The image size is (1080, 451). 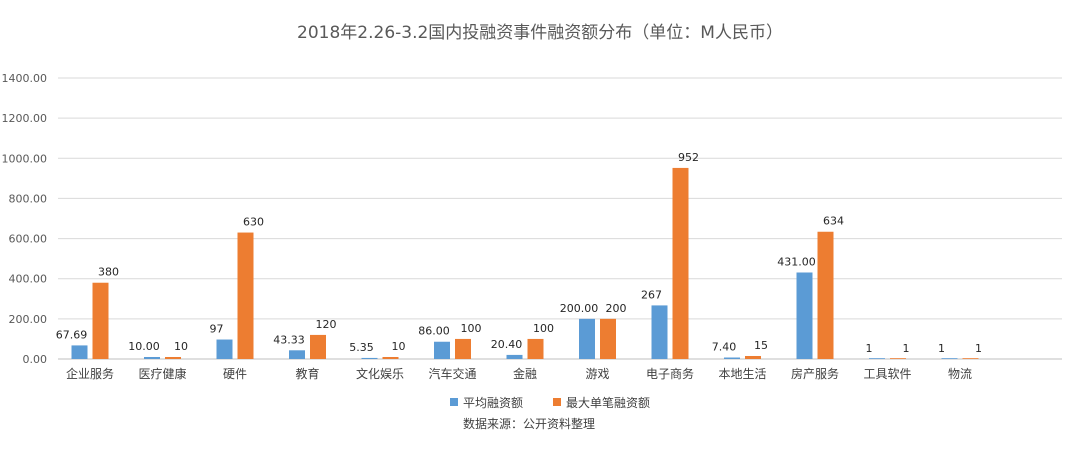 What do you see at coordinates (25, 118) in the screenshot?
I see `y-tick-label: 1200.00` at bounding box center [25, 118].